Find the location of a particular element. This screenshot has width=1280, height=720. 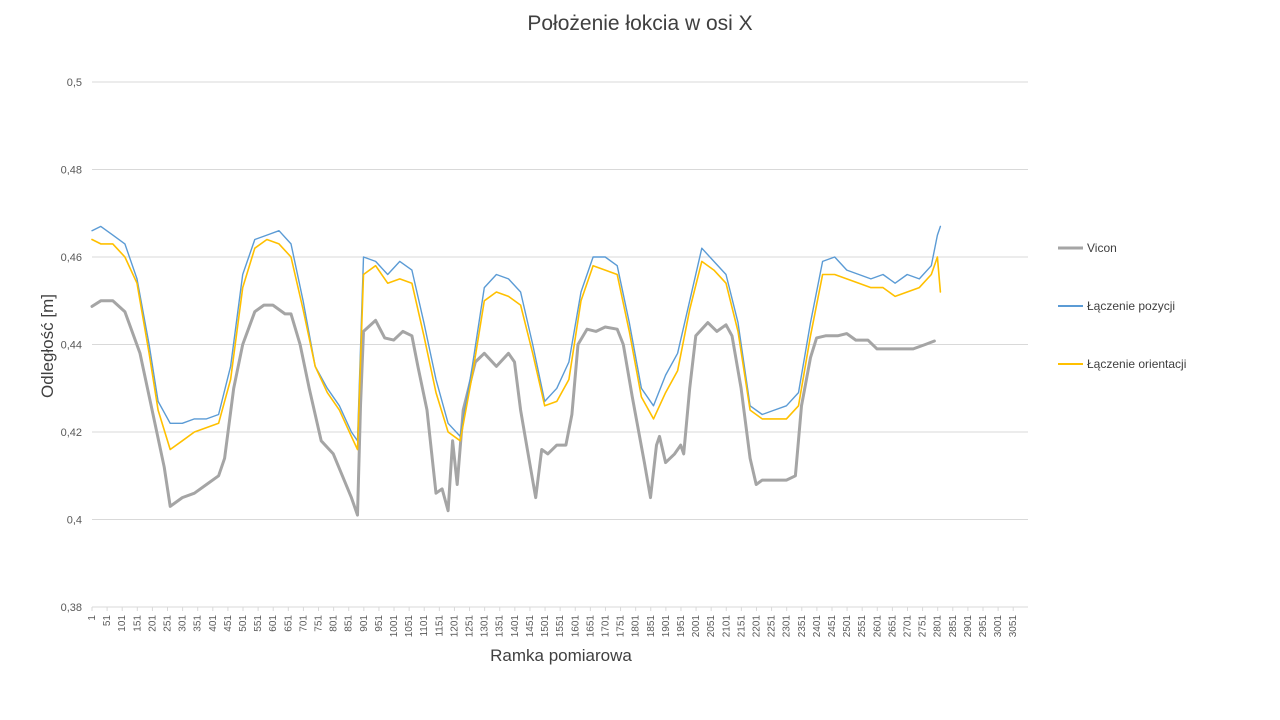

x-tick-label: 2951 is located at coordinates (983, 626).